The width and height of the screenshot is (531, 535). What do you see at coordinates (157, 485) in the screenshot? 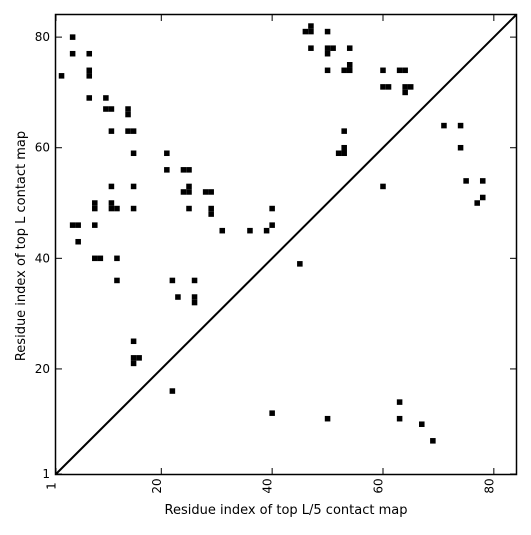
I see `x-tick-label: 20` at bounding box center [157, 485].